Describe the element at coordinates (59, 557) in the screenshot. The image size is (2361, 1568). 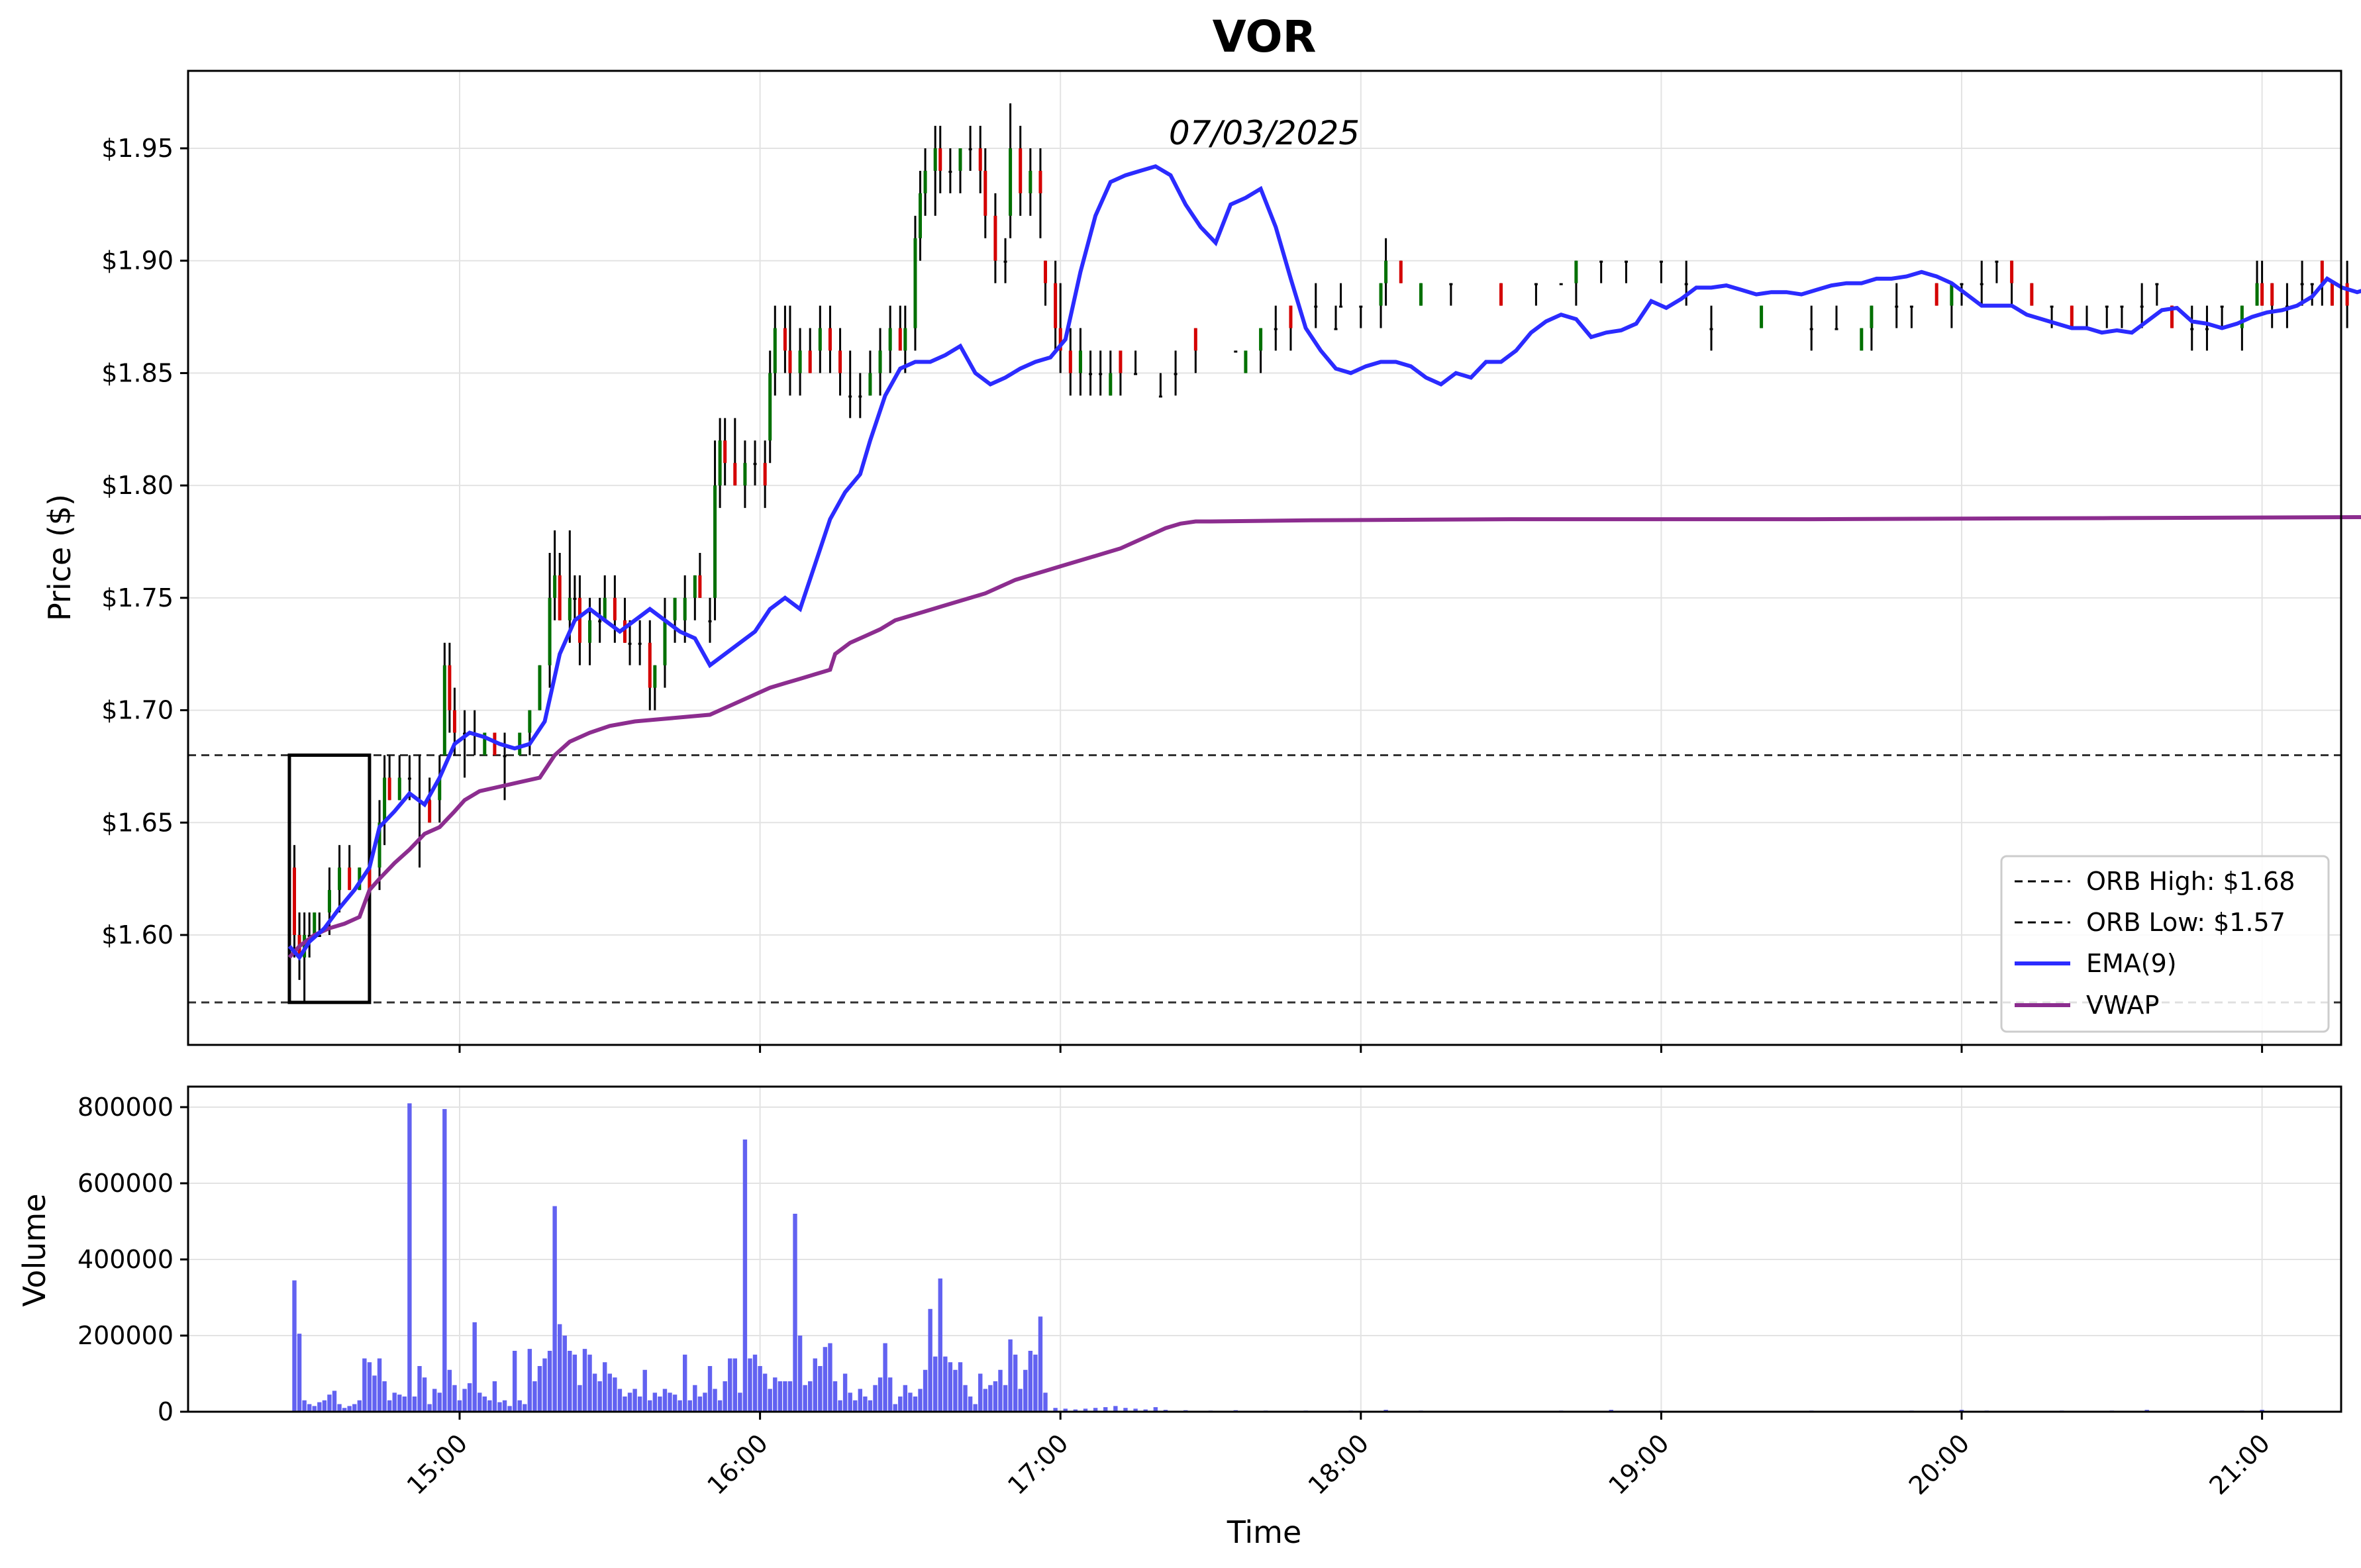
I see `price-axis-label: Price ($)` at that location.